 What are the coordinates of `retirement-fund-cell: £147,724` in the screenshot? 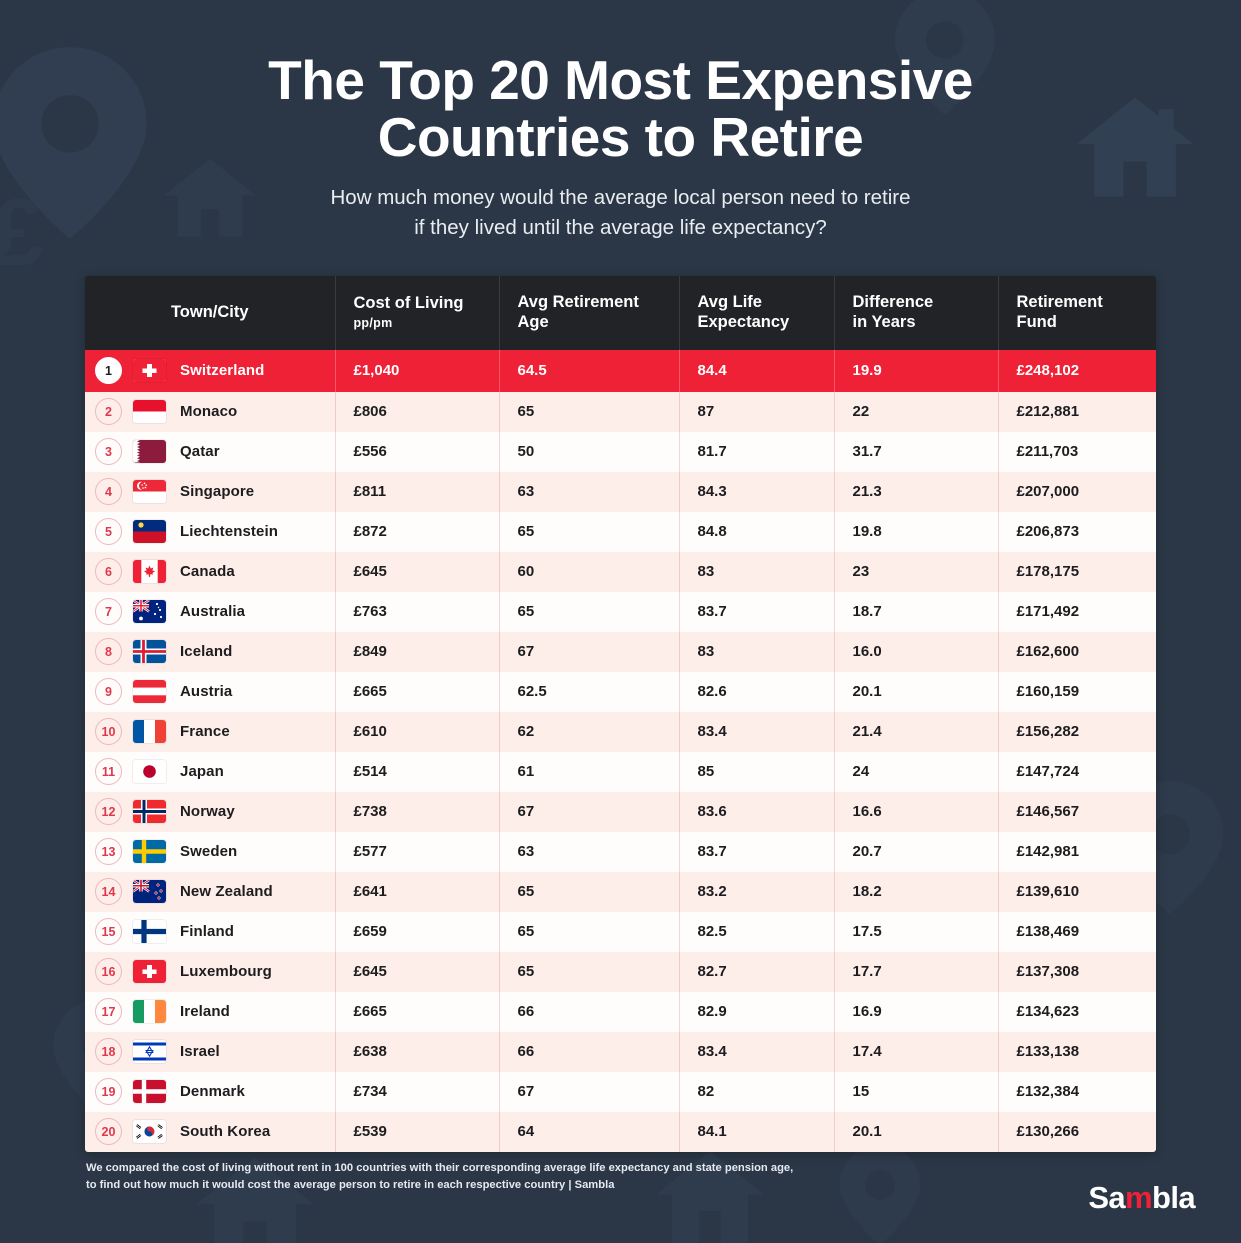 It's located at (1077, 771).